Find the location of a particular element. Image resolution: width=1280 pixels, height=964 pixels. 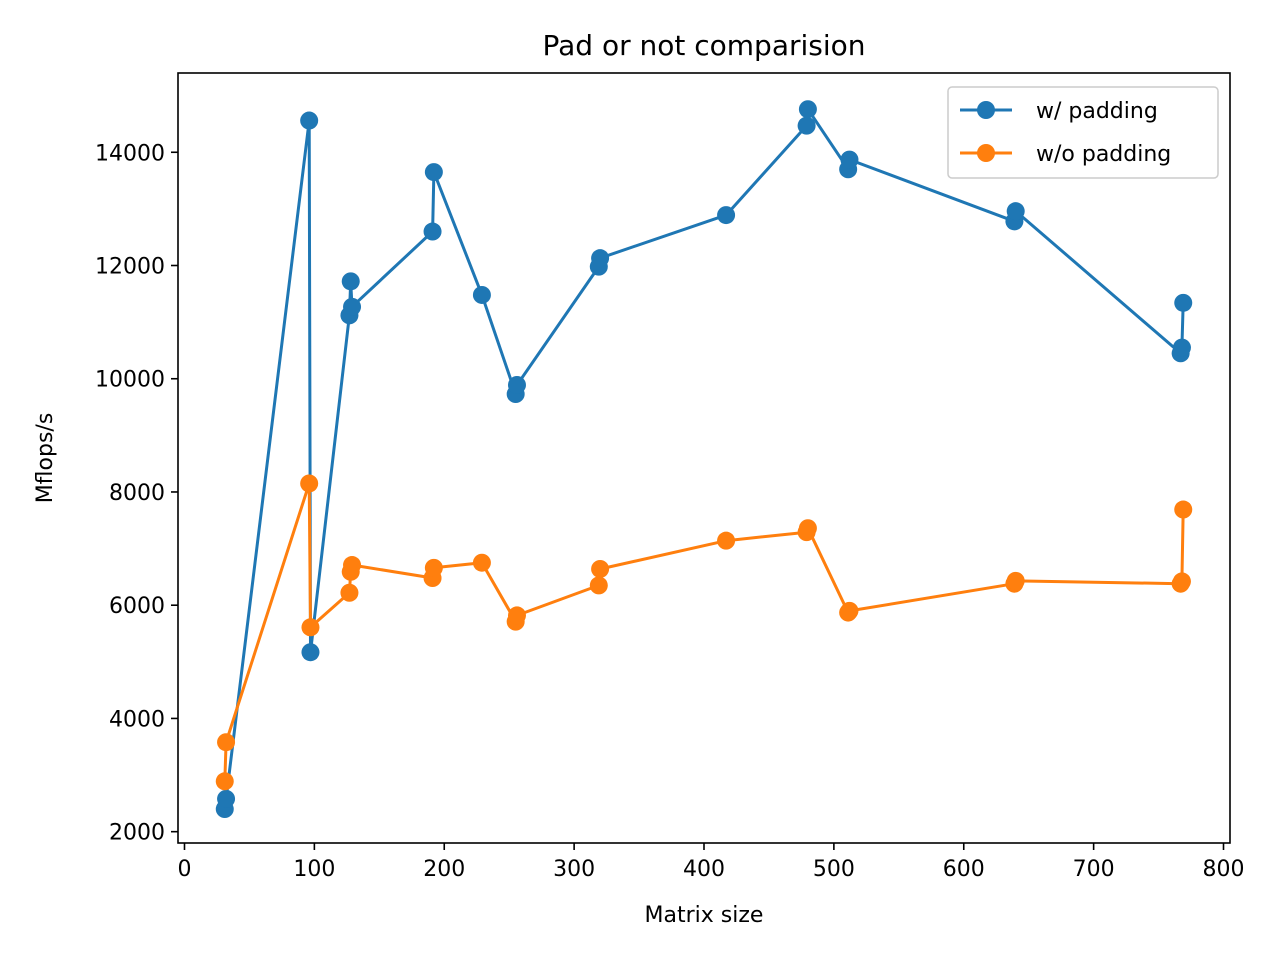

y-tick-label: 2000 is located at coordinates (137, 833).